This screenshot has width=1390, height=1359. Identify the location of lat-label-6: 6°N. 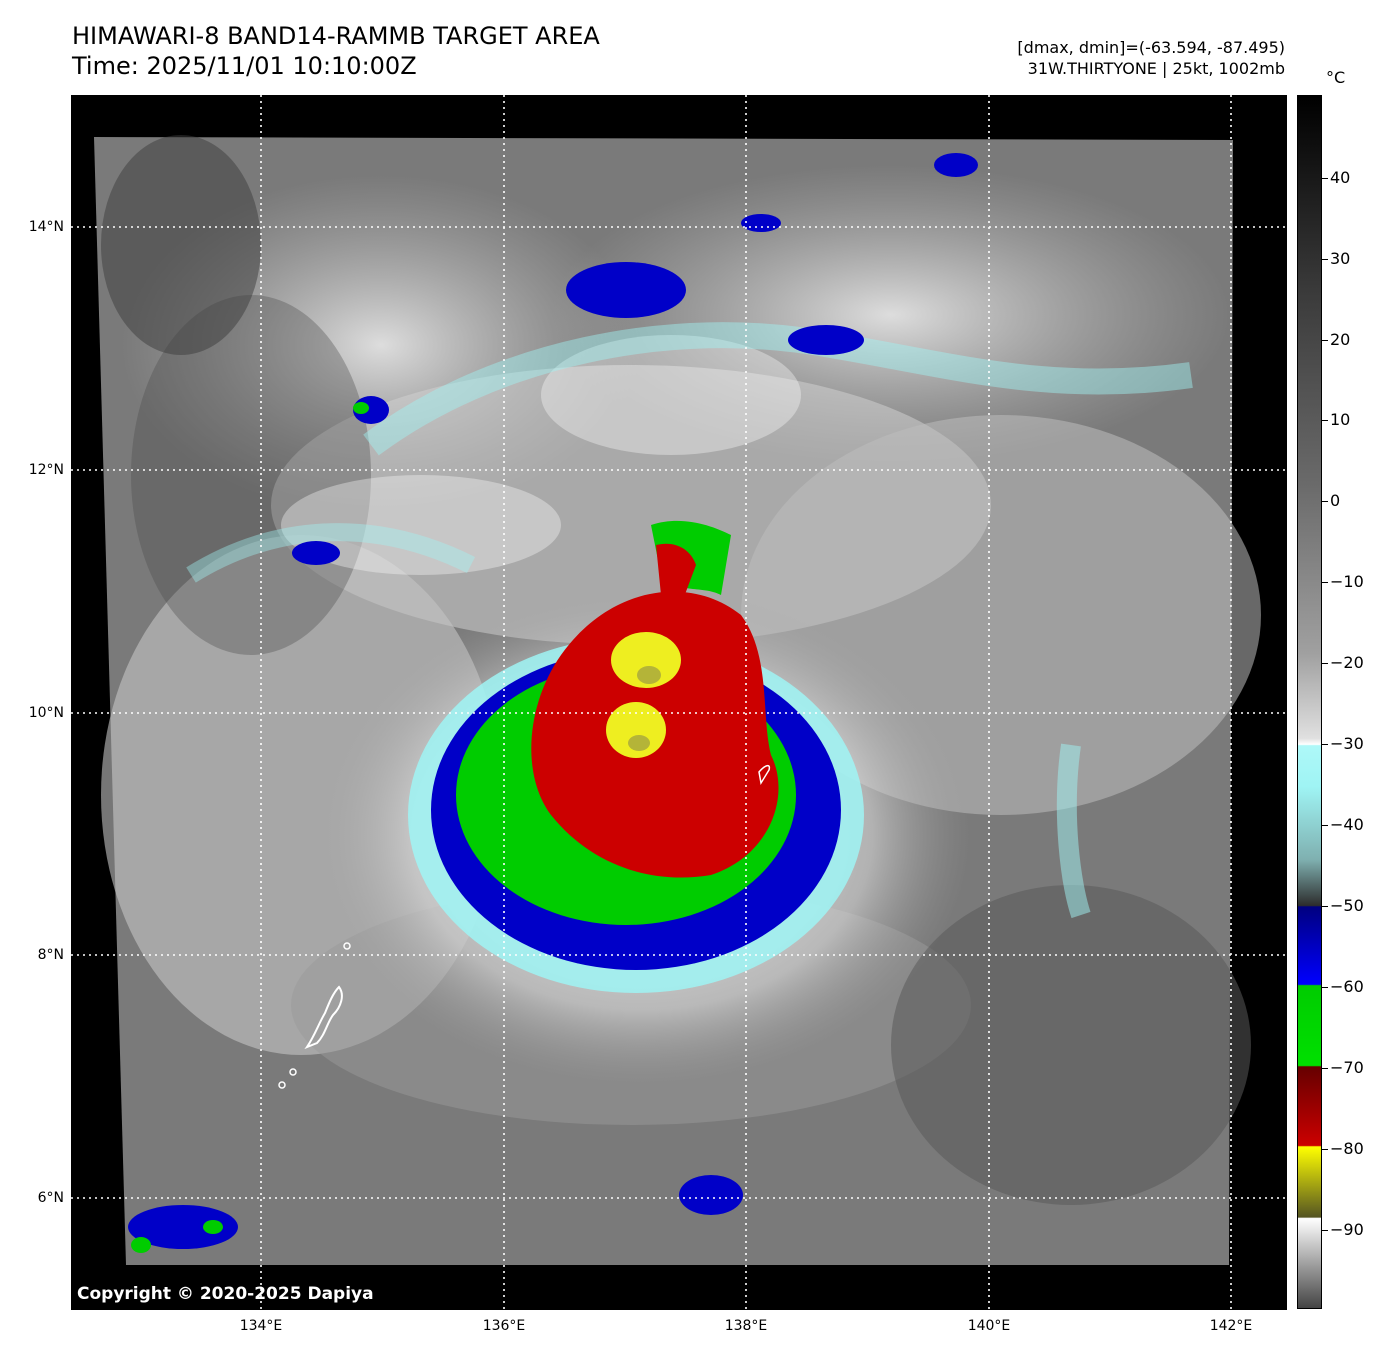
(50, 1198).